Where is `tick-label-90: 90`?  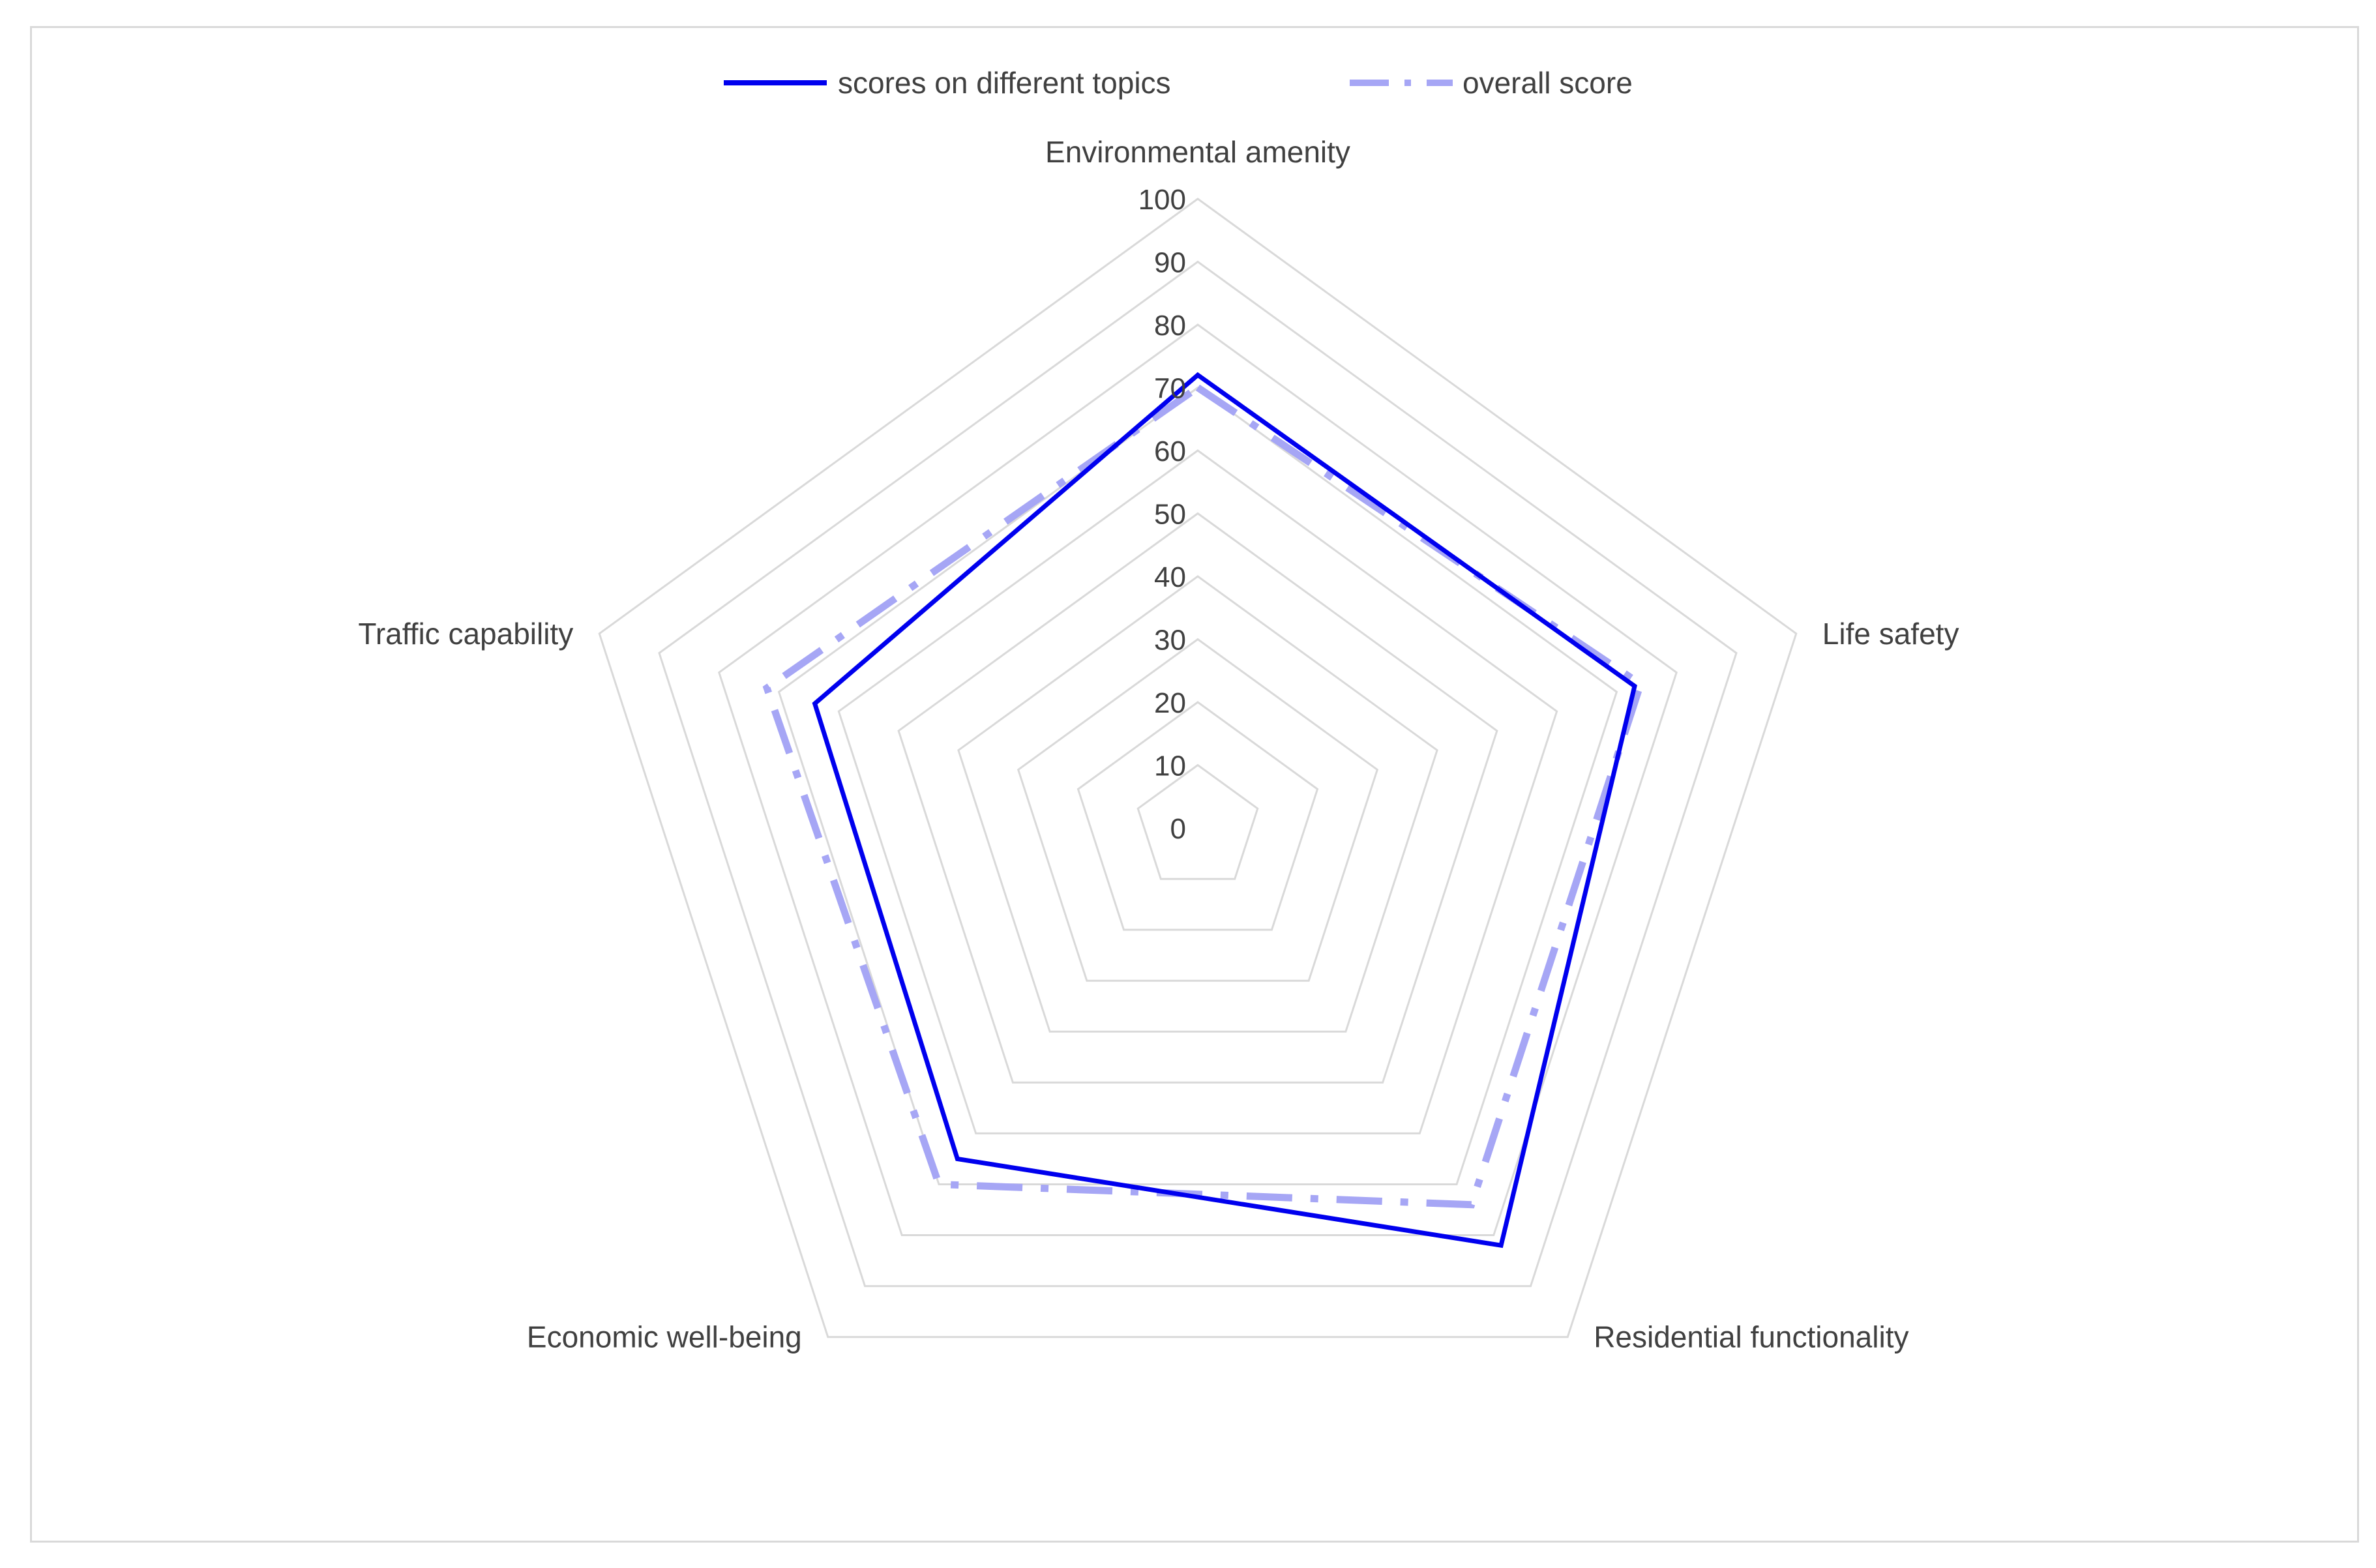
tick-label-90: 90 is located at coordinates (1170, 263).